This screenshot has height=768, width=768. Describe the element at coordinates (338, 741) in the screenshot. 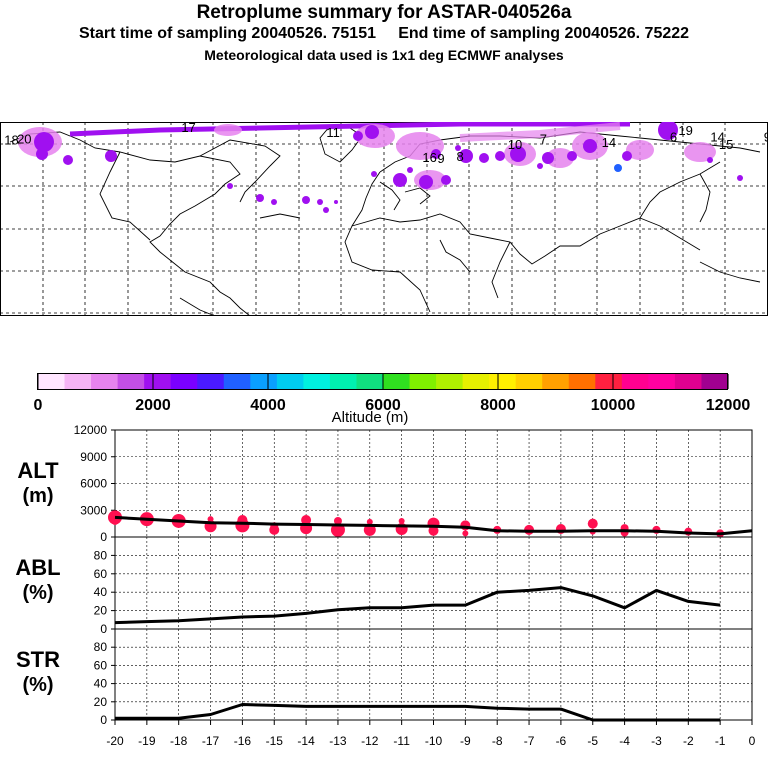

I see `x-tick-label: -13` at that location.